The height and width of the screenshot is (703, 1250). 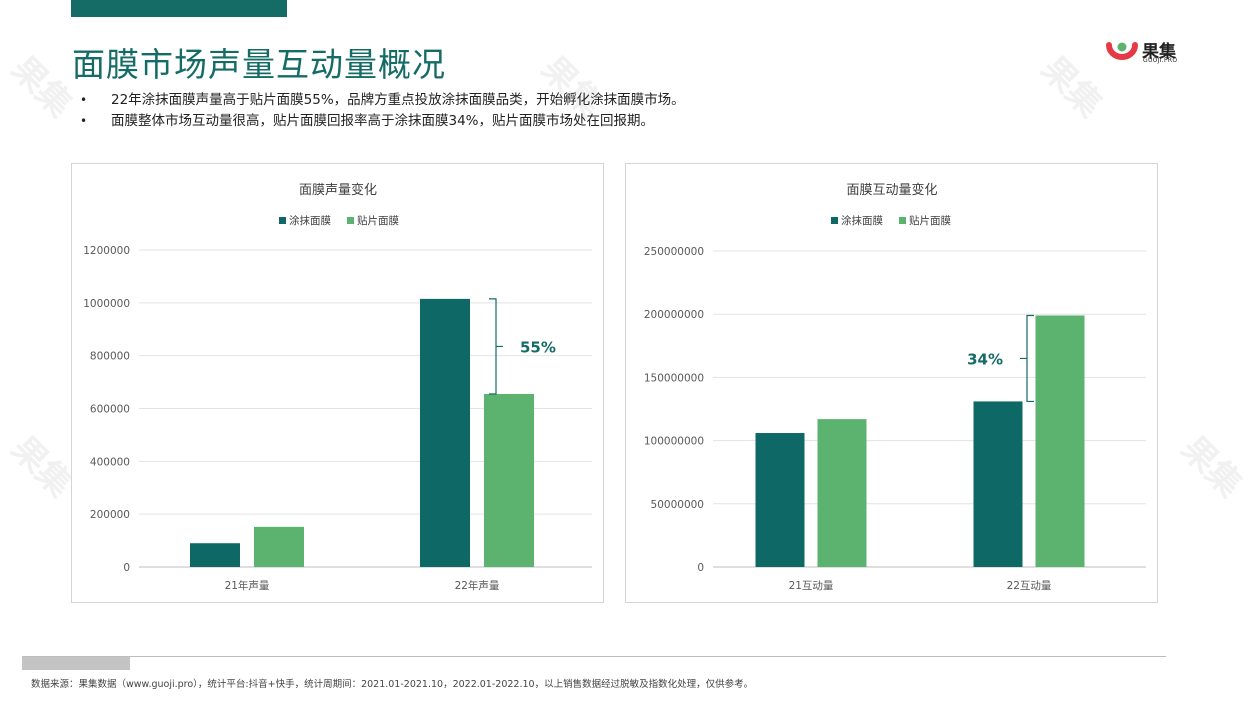 I want to click on top-accent-bar, so click(x=179, y=8).